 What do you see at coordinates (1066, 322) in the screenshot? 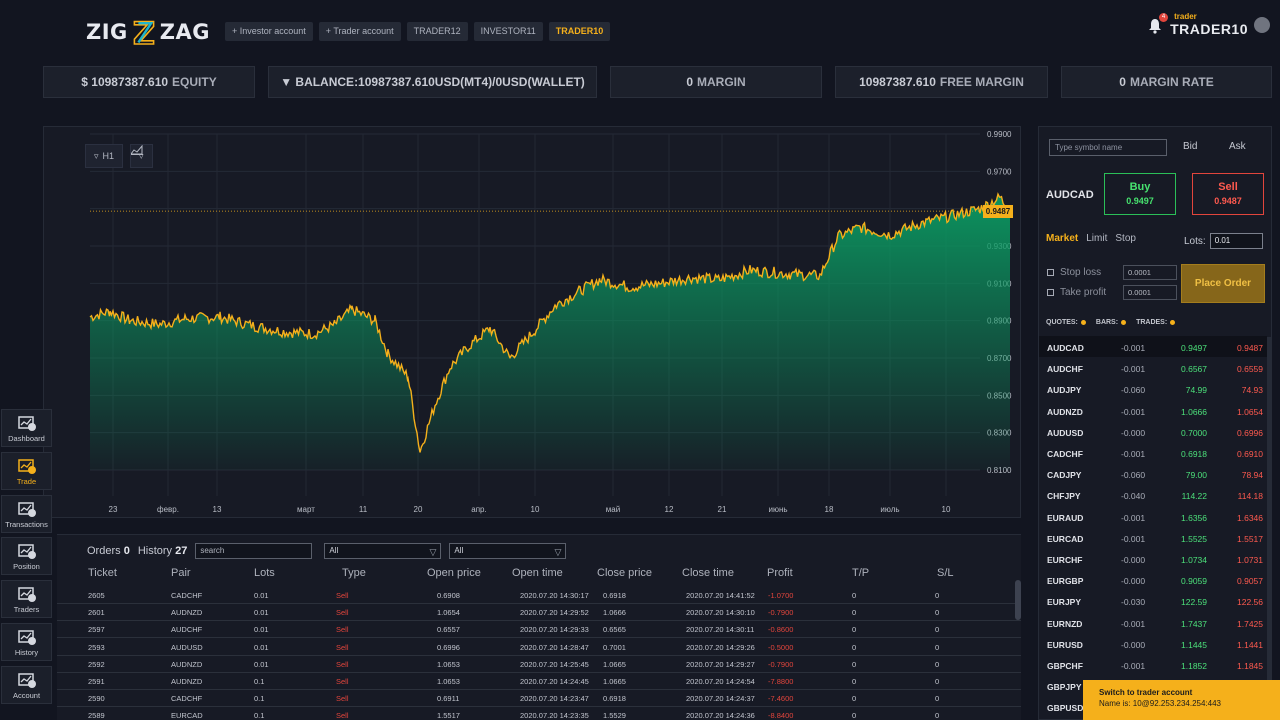
I see `tab-quotes: QUOTES:` at bounding box center [1066, 322].